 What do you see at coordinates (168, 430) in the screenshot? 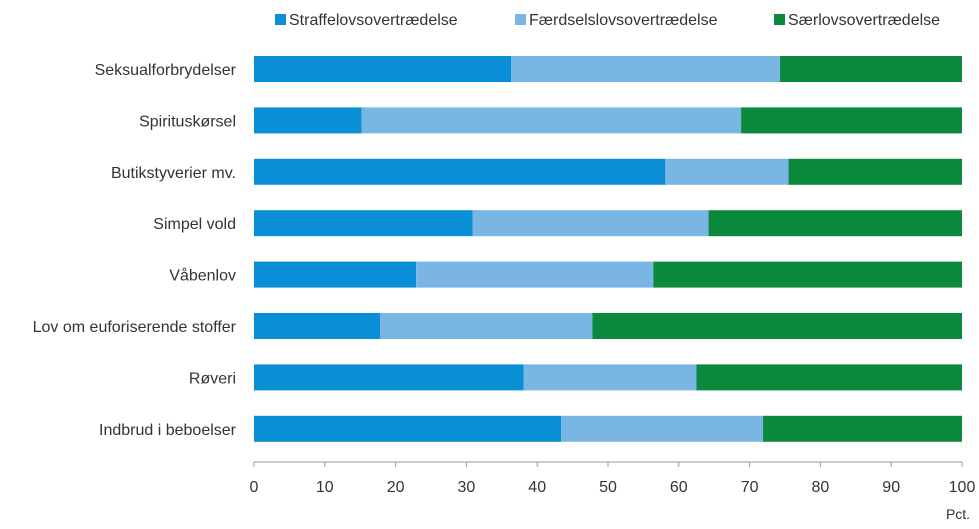
I see `category-label: Indbrud i beboelser` at bounding box center [168, 430].